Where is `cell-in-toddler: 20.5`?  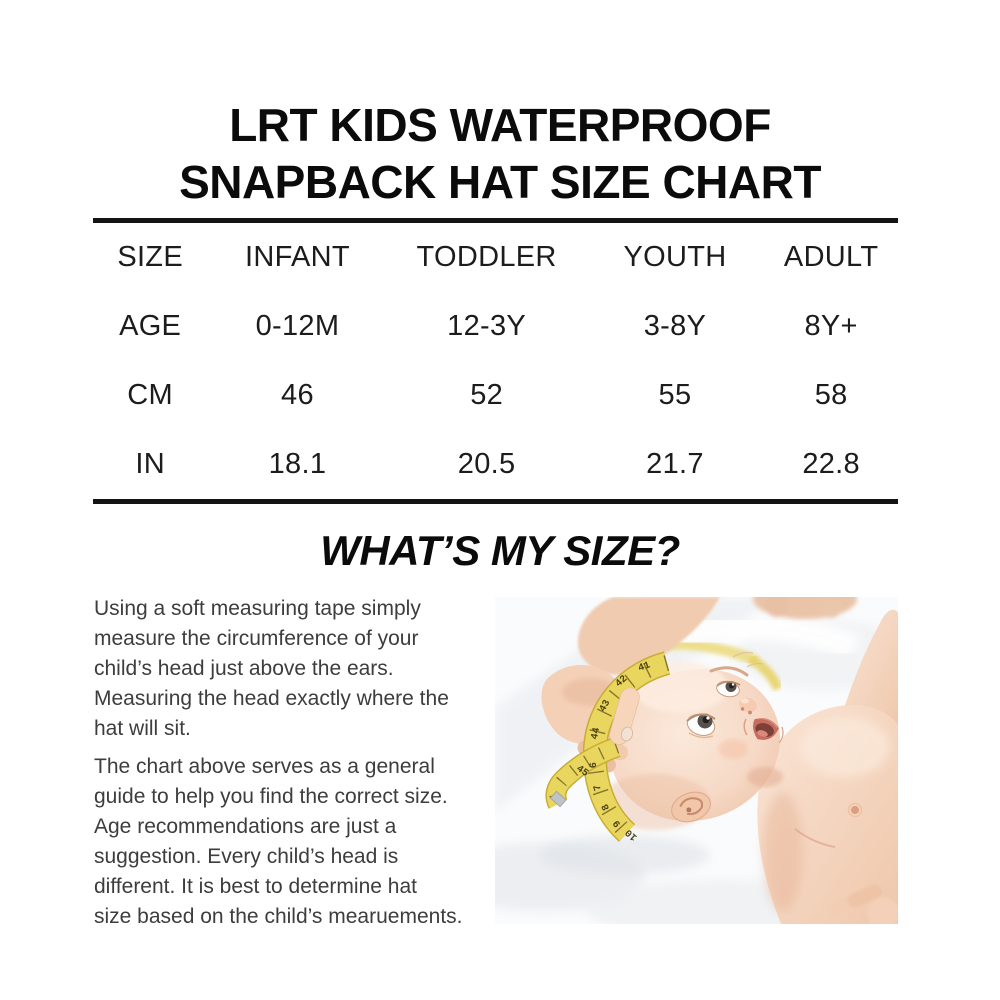 cell-in-toddler: 20.5 is located at coordinates (486, 464).